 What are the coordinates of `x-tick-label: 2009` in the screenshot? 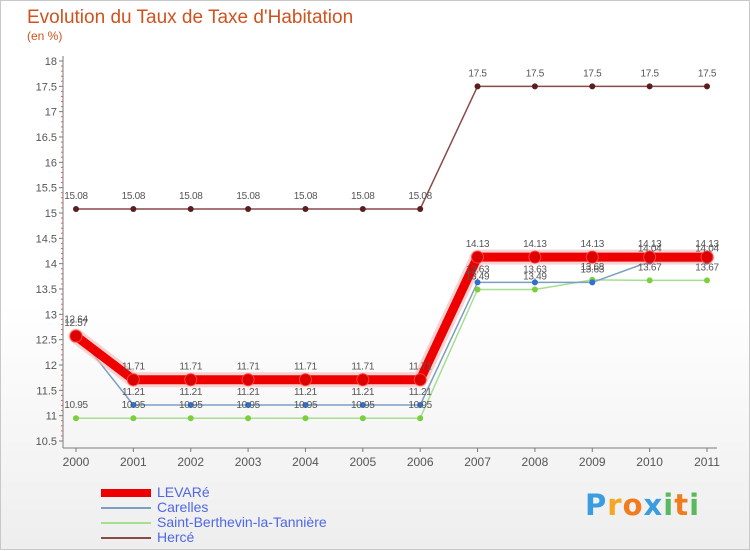 It's located at (592, 462).